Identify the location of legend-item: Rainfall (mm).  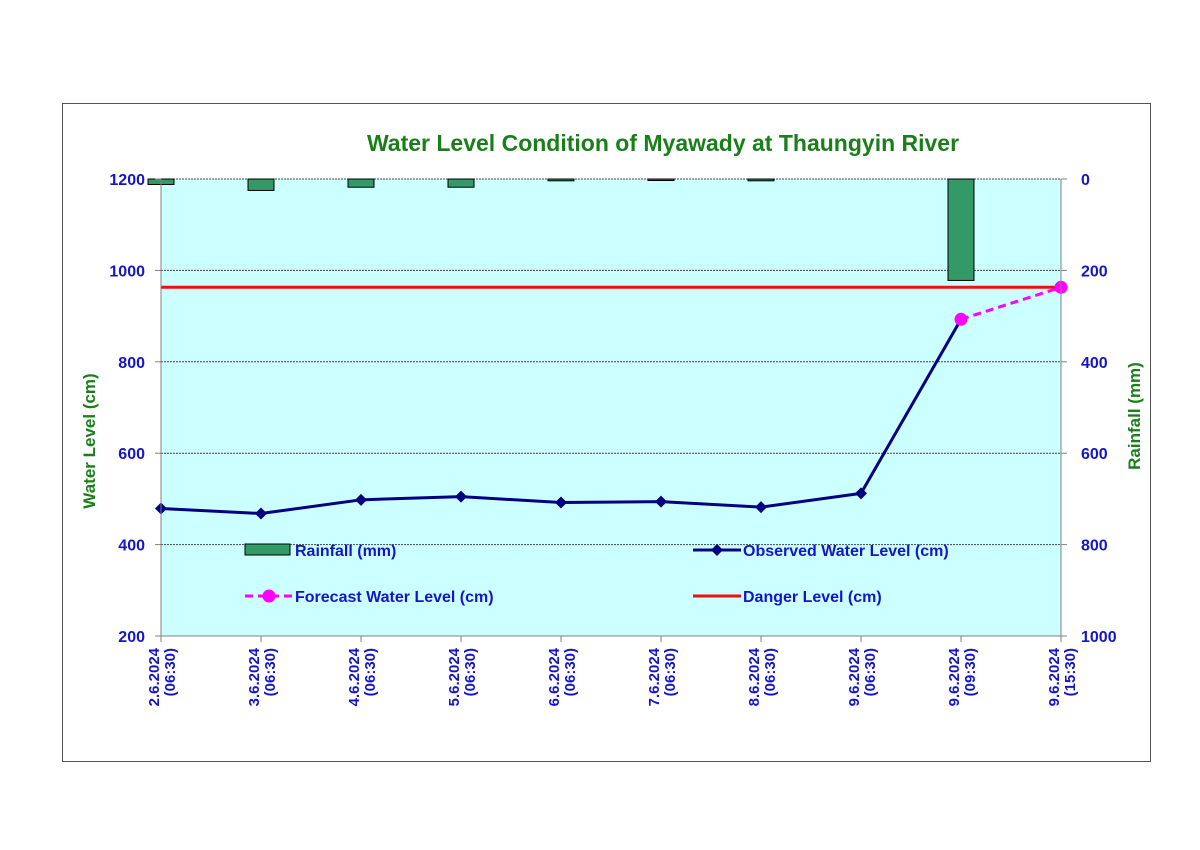
(320, 551).